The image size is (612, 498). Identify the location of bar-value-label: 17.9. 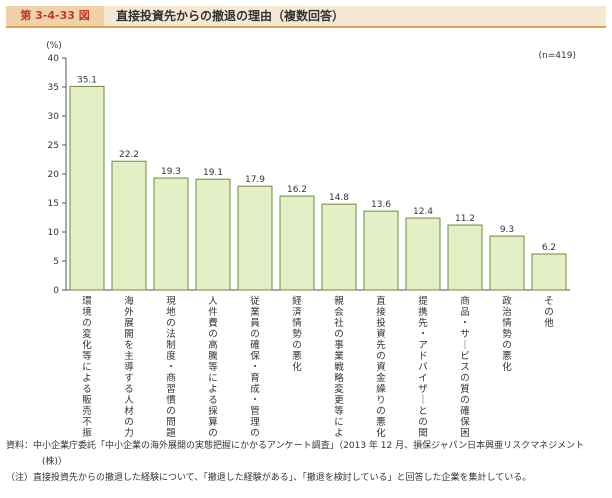
(255, 180).